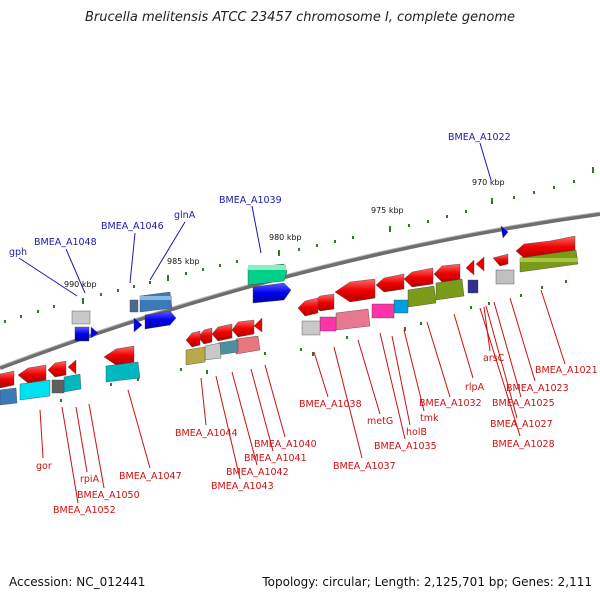 The image size is (600, 600). I want to click on gene-label: BMEA_A1023, so click(537, 388).